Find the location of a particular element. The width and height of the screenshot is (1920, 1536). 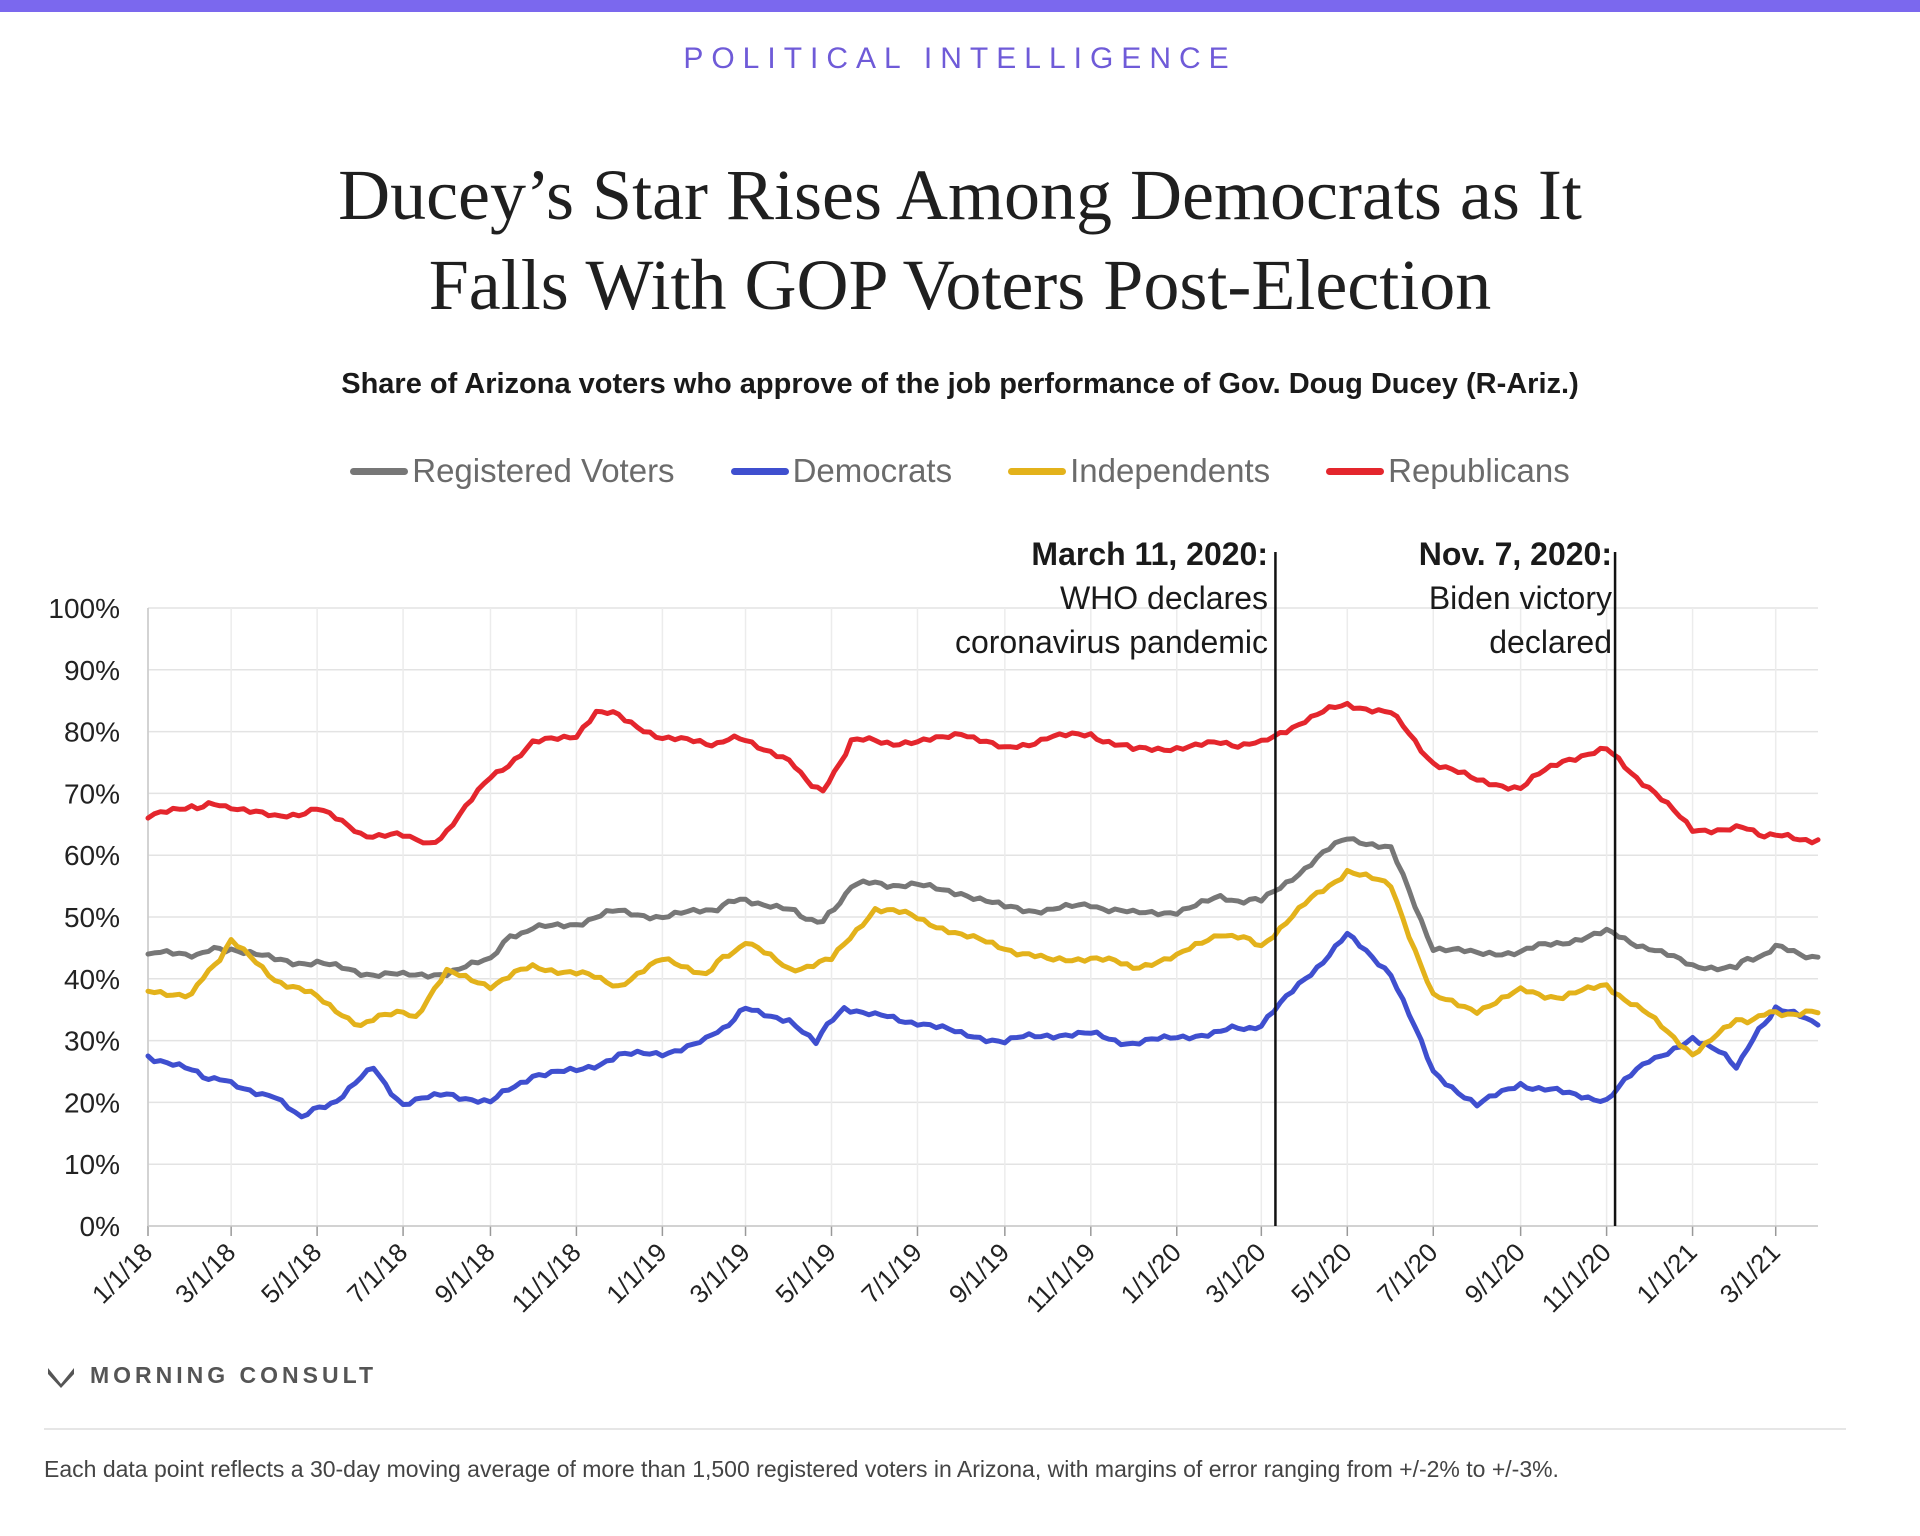

legend-item-democrats: Democrats is located at coordinates (841, 471).